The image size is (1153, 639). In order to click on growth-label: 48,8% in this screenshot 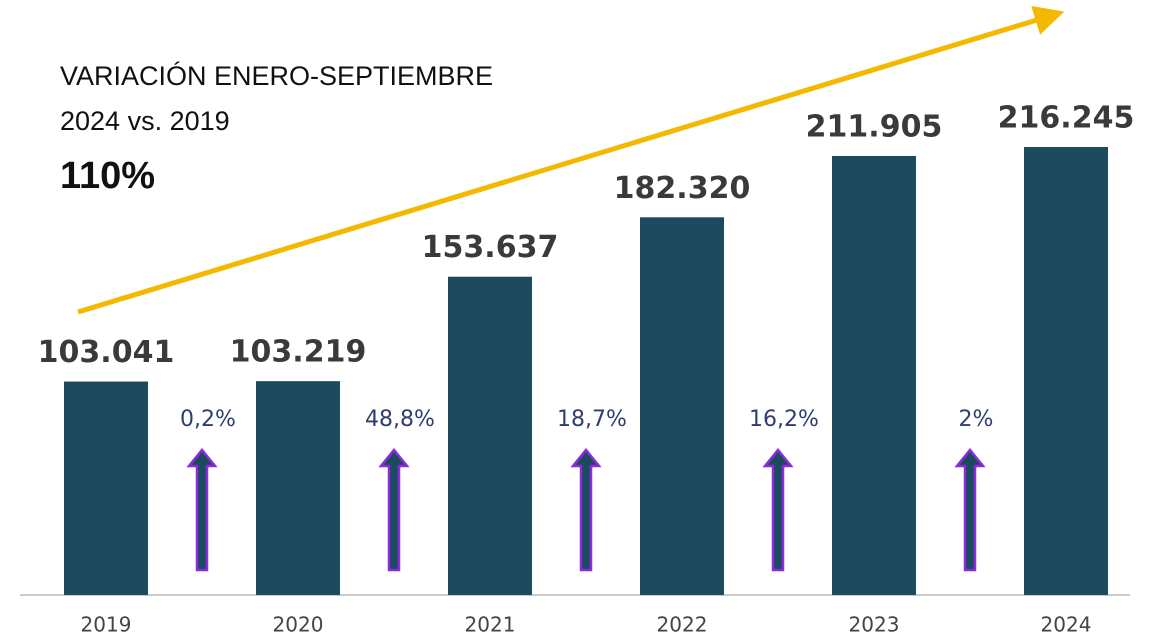, I will do `click(400, 419)`.